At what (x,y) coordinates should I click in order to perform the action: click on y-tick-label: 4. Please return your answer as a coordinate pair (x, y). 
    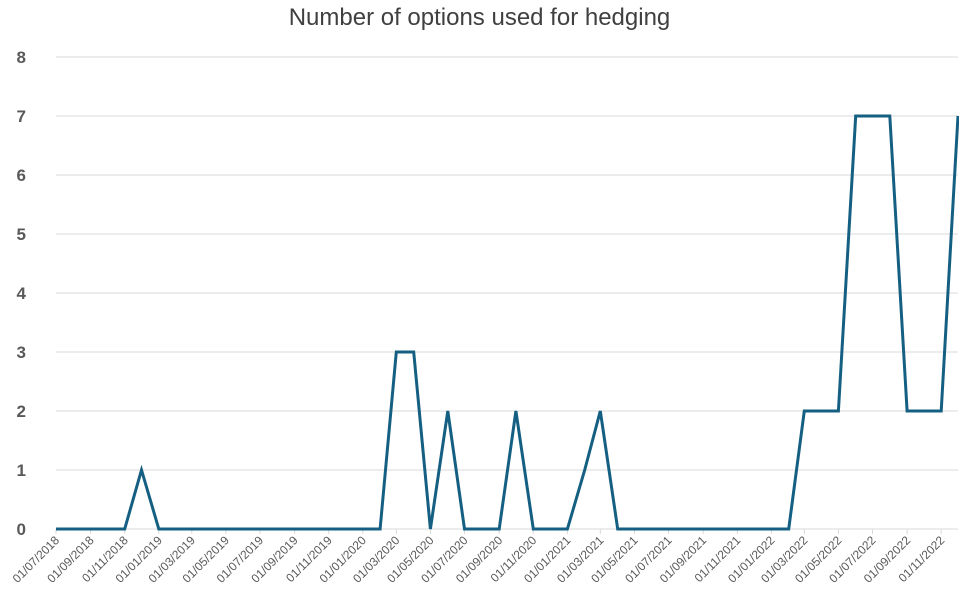
    Looking at the image, I should click on (22, 293).